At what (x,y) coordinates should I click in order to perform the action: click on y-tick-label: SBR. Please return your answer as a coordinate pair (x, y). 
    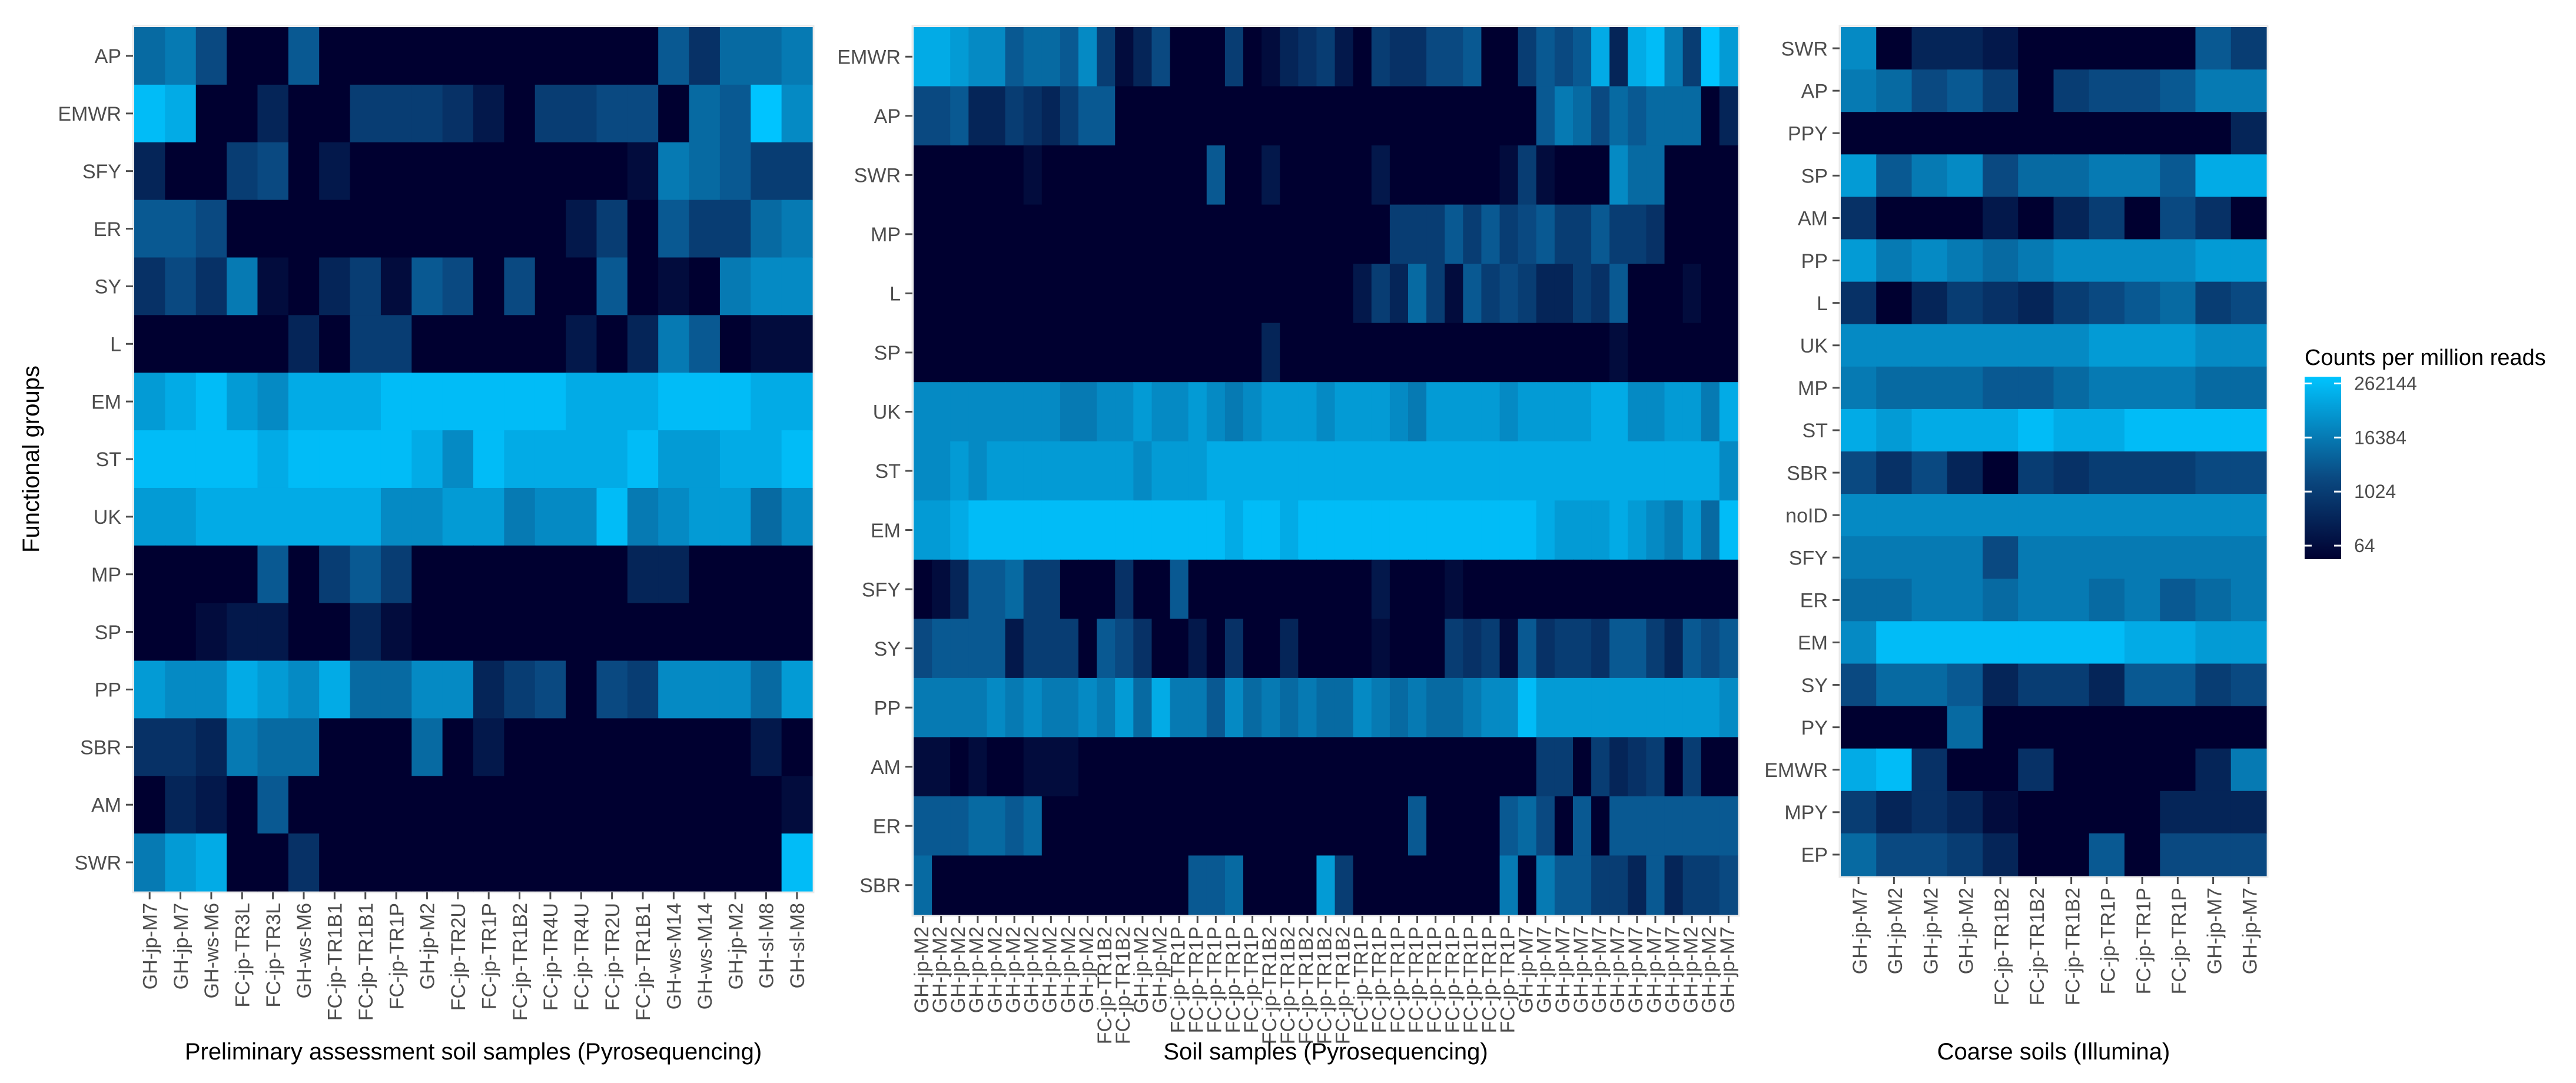
    Looking at the image, I should click on (100, 748).